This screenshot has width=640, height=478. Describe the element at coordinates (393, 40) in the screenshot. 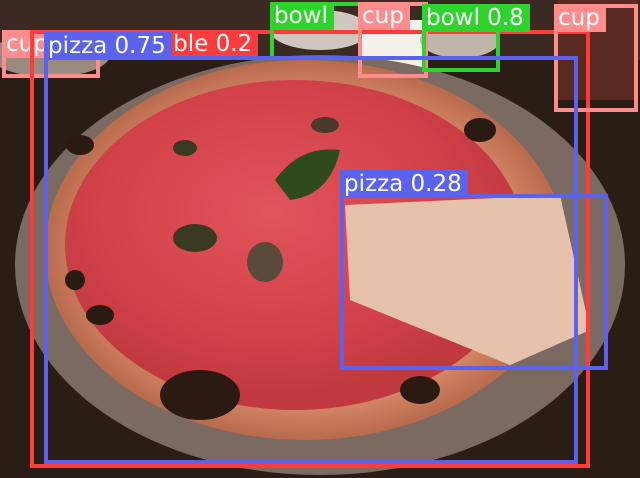

I see `detection-box-cup: cup` at that location.